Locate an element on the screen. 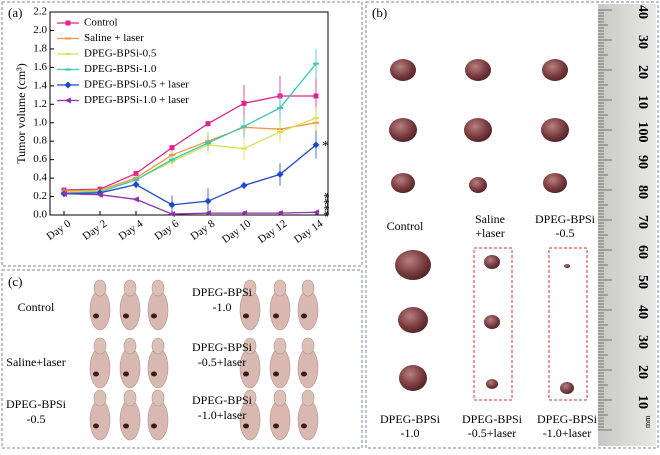 The image size is (660, 455). y-tick-label: 1.2 is located at coordinates (40, 104).